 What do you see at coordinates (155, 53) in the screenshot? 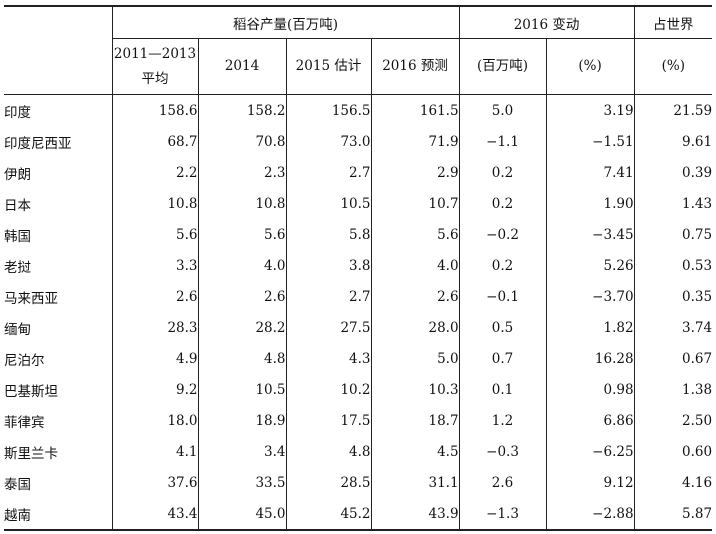
I see `avg-header-line1: 2011—2013` at bounding box center [155, 53].